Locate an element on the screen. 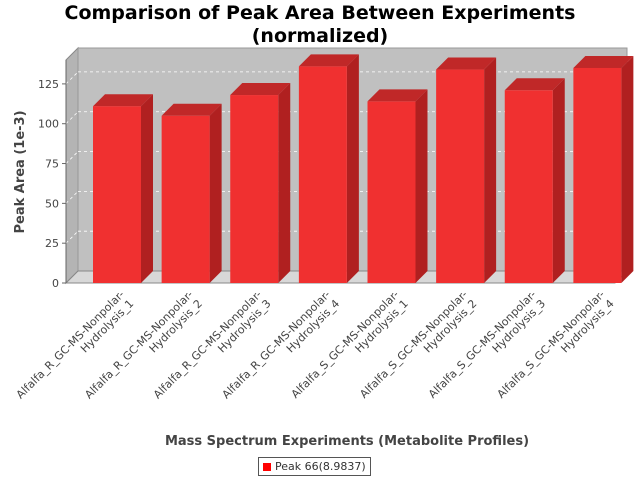  y-tick-label: 75 is located at coordinates (52, 164).